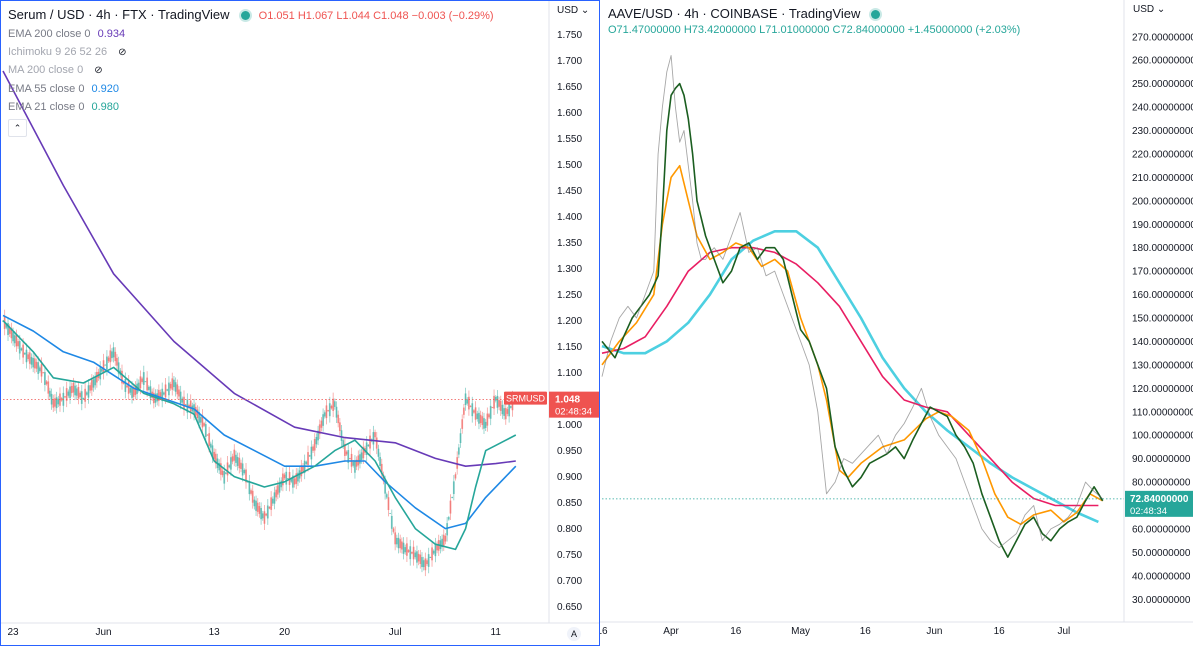 The image size is (1193, 646). Describe the element at coordinates (574, 634) in the screenshot. I see `auto-scale-button: A` at that location.